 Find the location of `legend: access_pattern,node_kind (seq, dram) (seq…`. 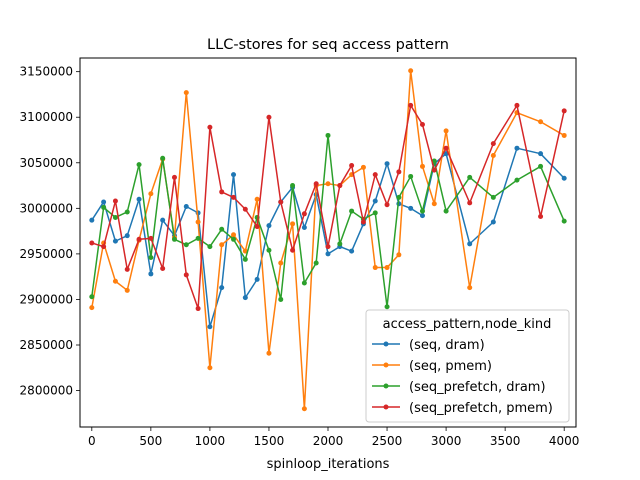

legend: access_pattern,node_kind (seq, dram) (seq… is located at coordinates (467, 366).